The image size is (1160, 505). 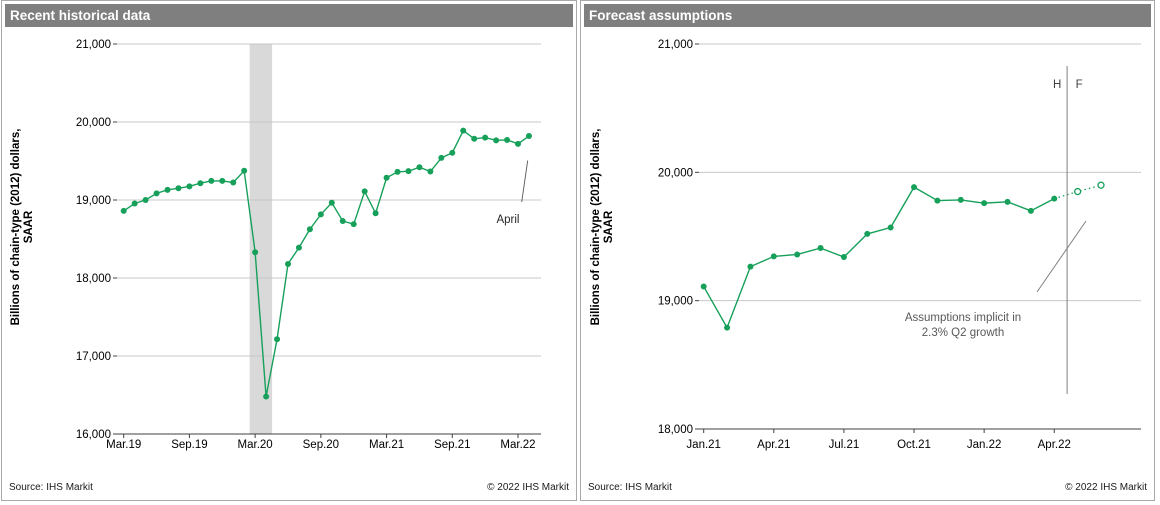 What do you see at coordinates (867, 15) in the screenshot?
I see `forecast-panel-title: Forecast assumptions` at bounding box center [867, 15].